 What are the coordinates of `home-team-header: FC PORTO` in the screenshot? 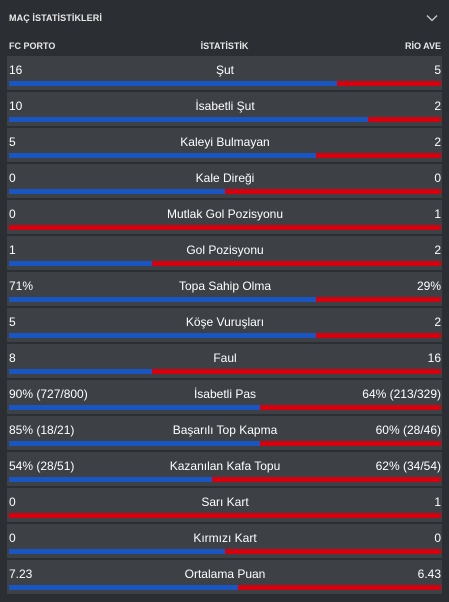 It's located at (32, 46).